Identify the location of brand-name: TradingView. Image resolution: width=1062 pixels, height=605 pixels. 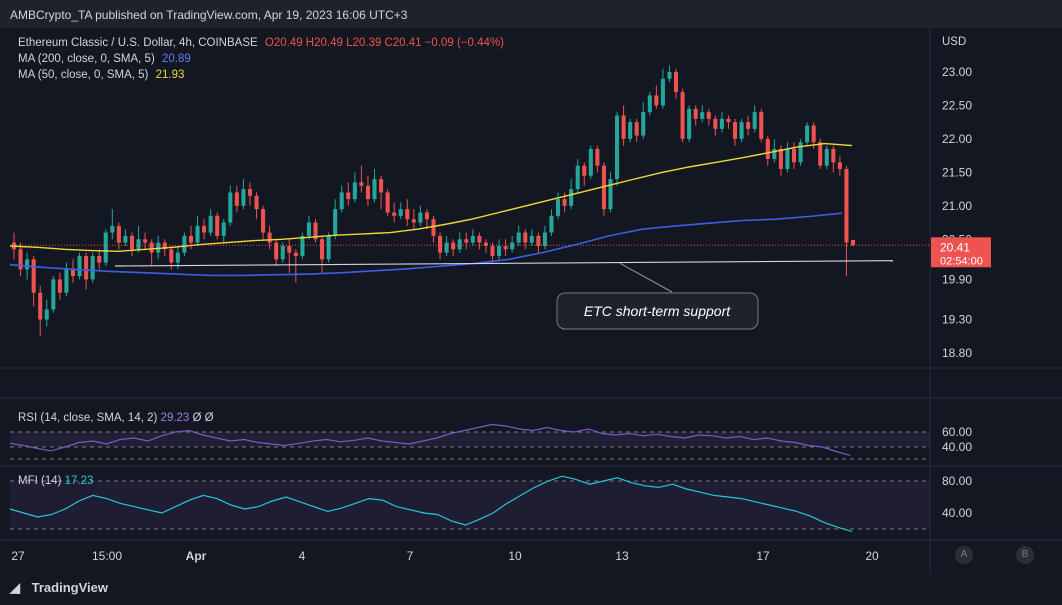
(69, 587).